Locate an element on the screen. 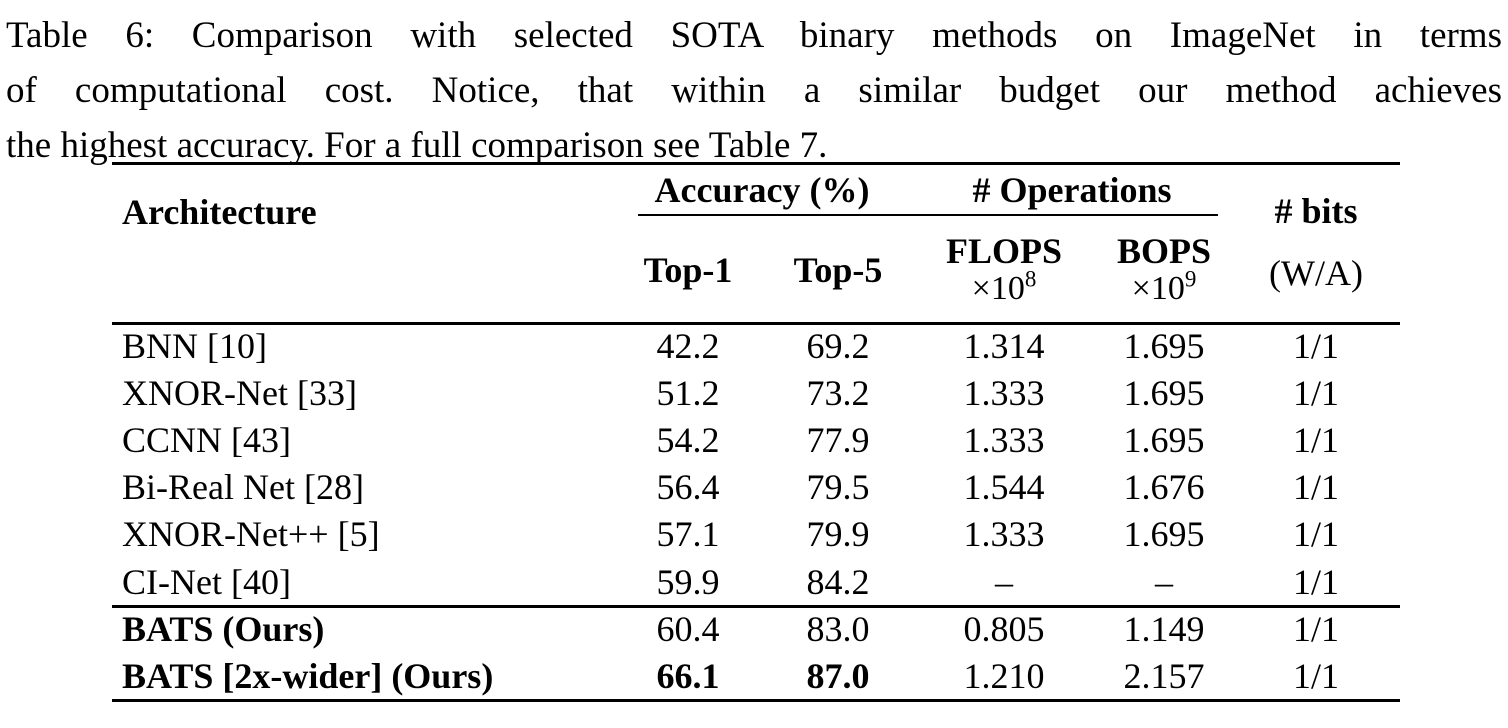 This screenshot has height=728, width=1508. table-bottom-rule is located at coordinates (756, 700).